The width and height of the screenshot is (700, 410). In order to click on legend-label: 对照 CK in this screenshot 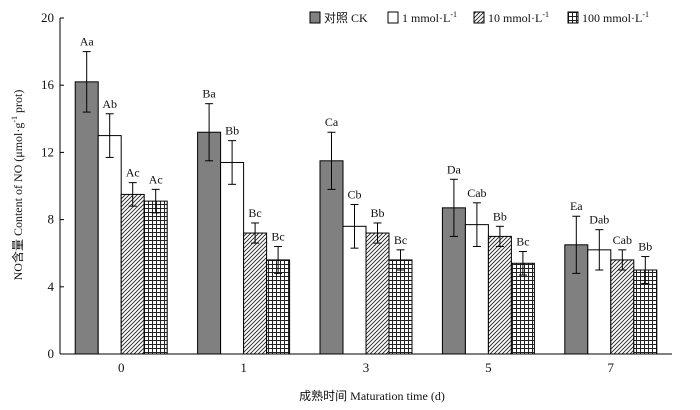, I will do `click(346, 18)`.